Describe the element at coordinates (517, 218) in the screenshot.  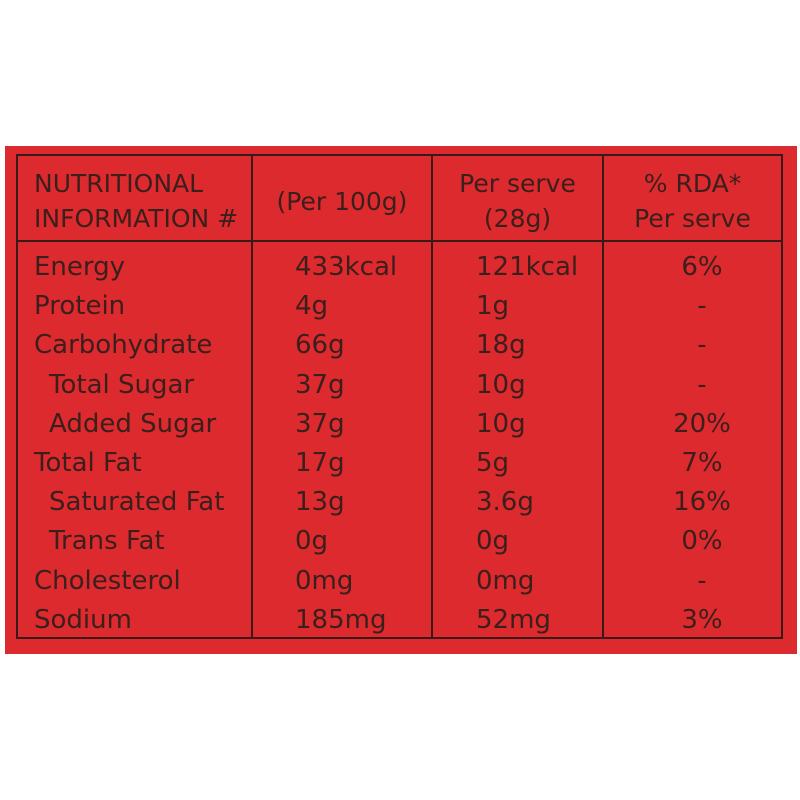
I see `header-per-serve-line2: (28g)` at that location.